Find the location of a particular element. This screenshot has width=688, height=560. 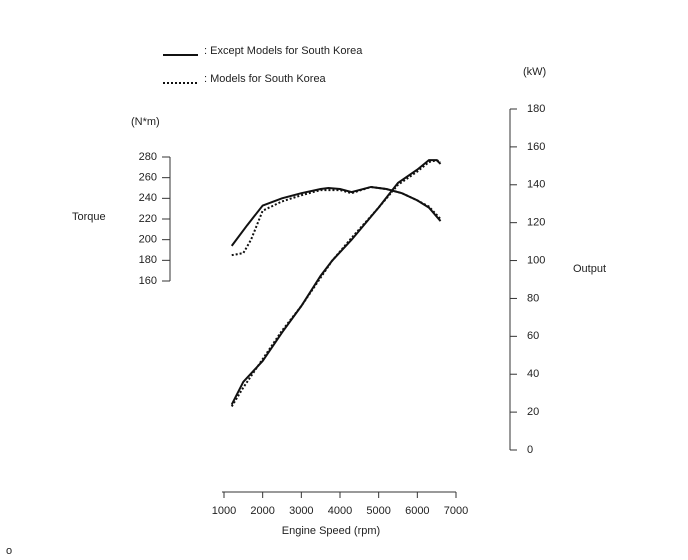

y-unit: (N*m) is located at coordinates (145, 122).